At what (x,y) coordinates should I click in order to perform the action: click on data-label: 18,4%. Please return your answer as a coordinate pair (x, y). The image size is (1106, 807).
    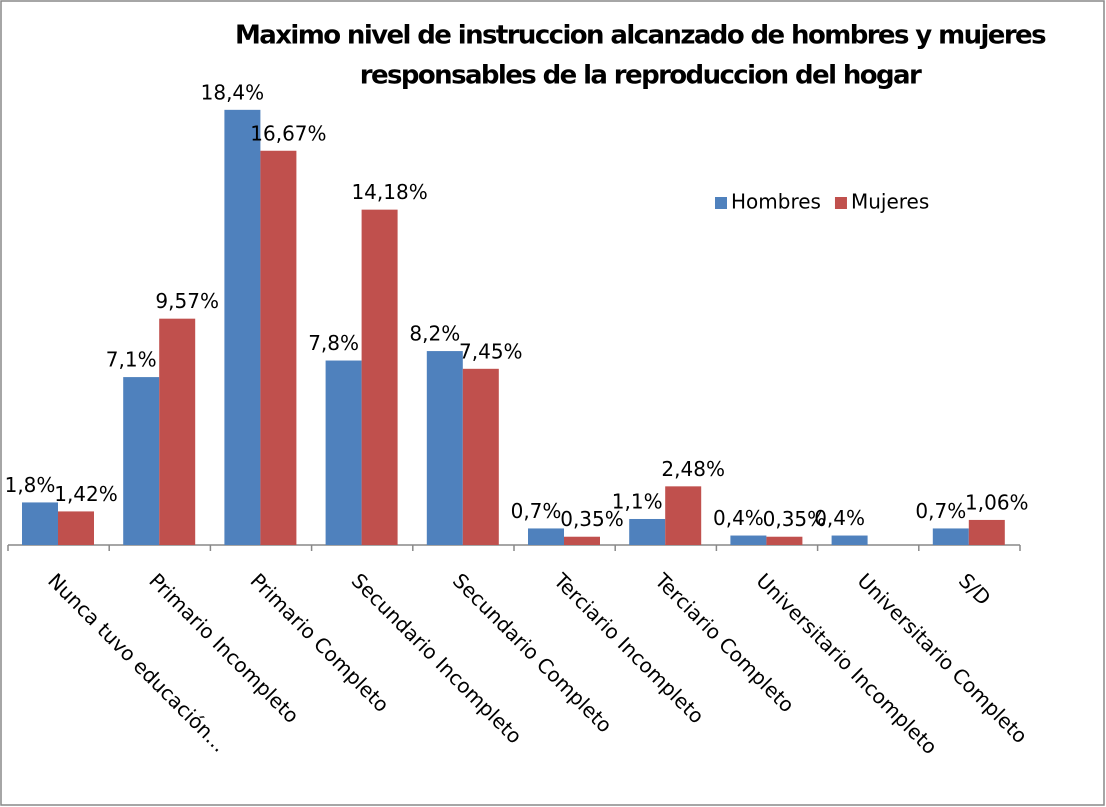
    Looking at the image, I should click on (233, 92).